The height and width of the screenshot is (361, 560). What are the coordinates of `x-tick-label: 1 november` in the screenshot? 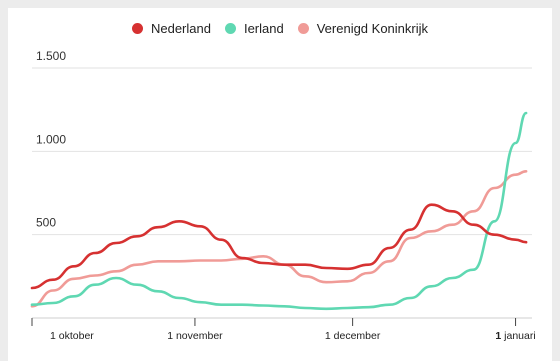 It's located at (195, 336).